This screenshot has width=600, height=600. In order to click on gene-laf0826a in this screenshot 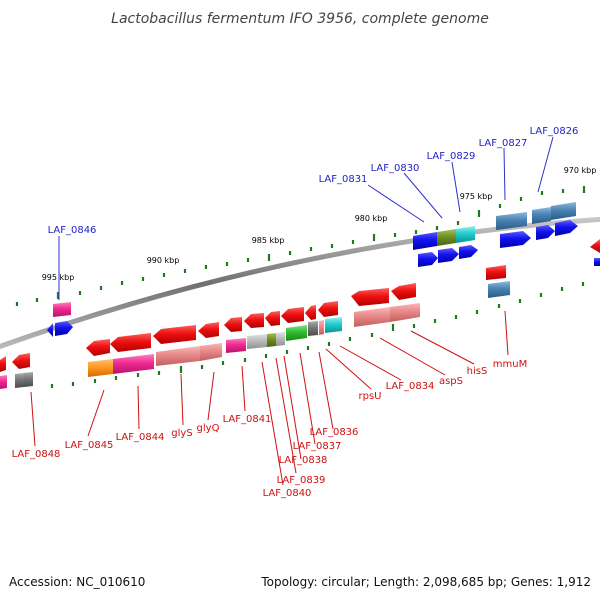, I will do `click(541, 215)`.